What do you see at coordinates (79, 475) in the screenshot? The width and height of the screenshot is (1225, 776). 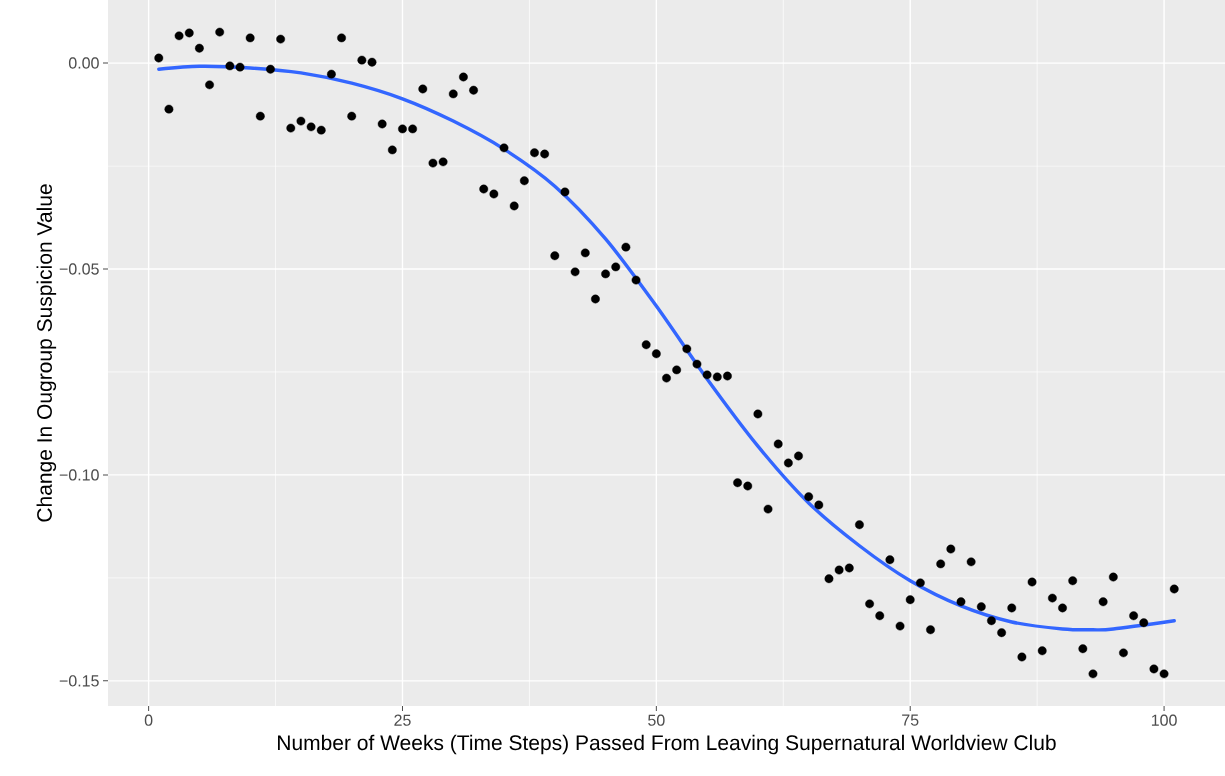 I see `y-tick-label: −0.10` at bounding box center [79, 475].